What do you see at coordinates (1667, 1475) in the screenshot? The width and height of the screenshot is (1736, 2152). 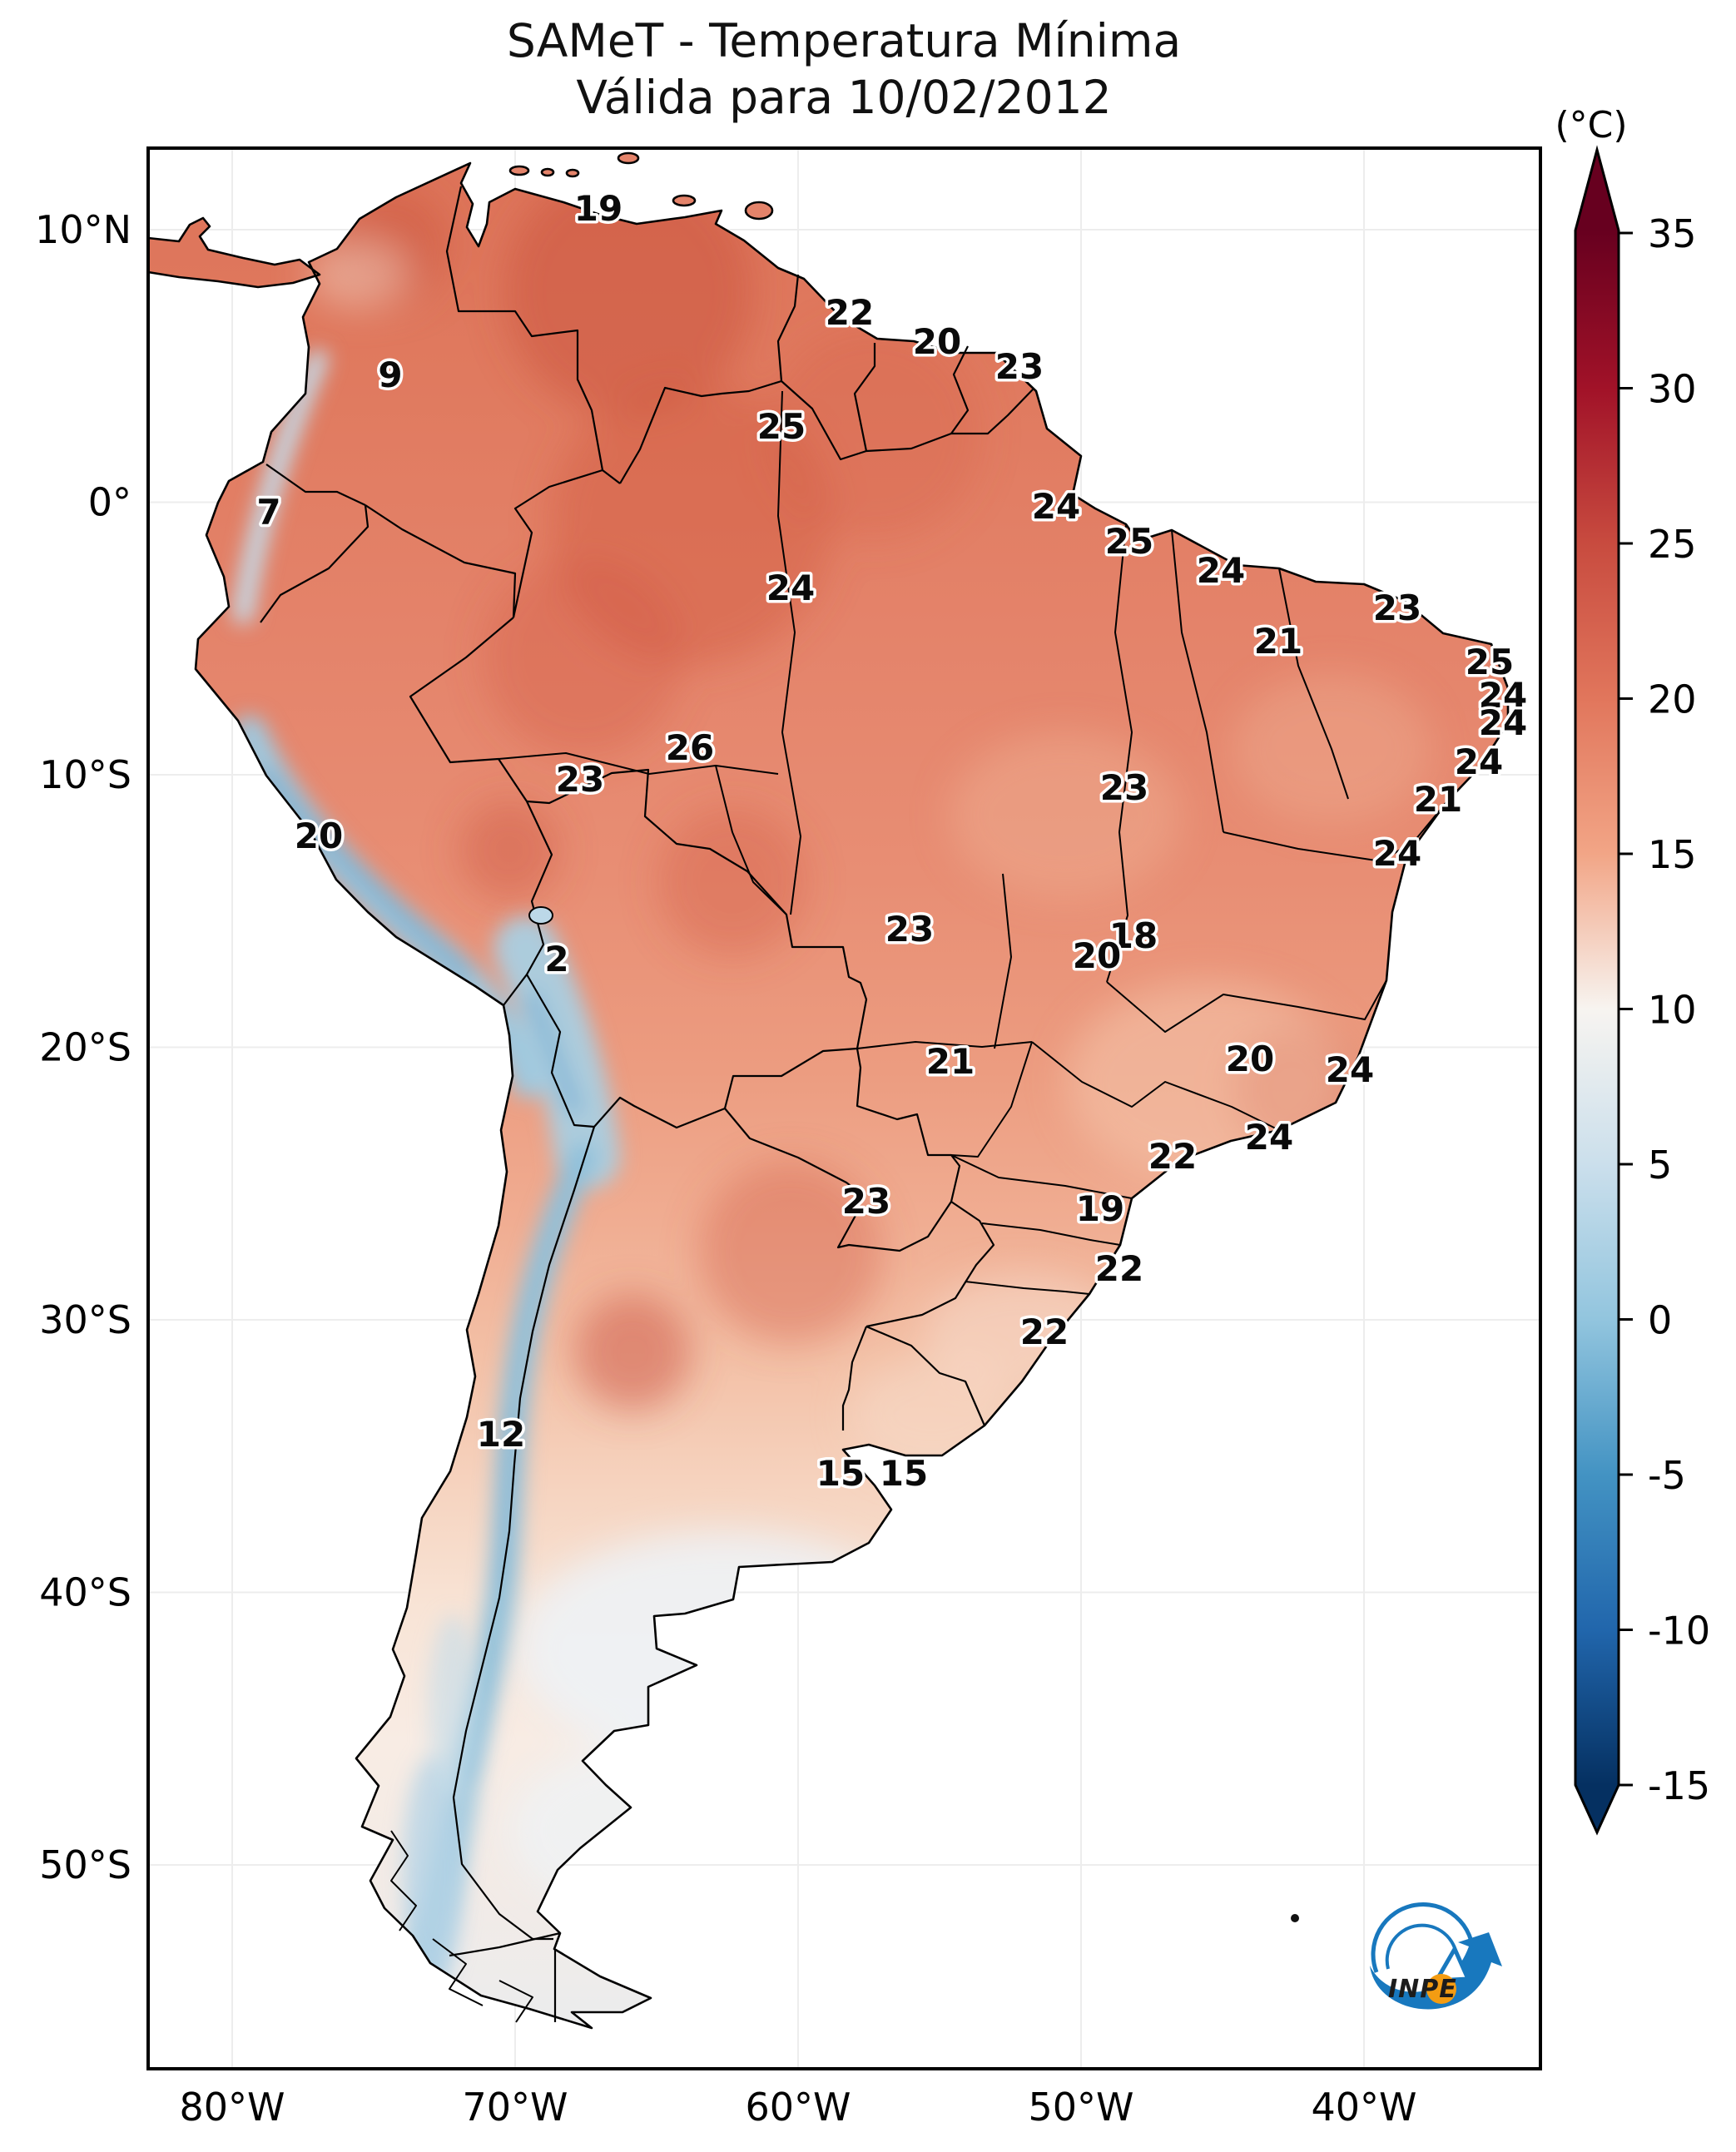 I see `colorbar-tick-label: -5` at bounding box center [1667, 1475].